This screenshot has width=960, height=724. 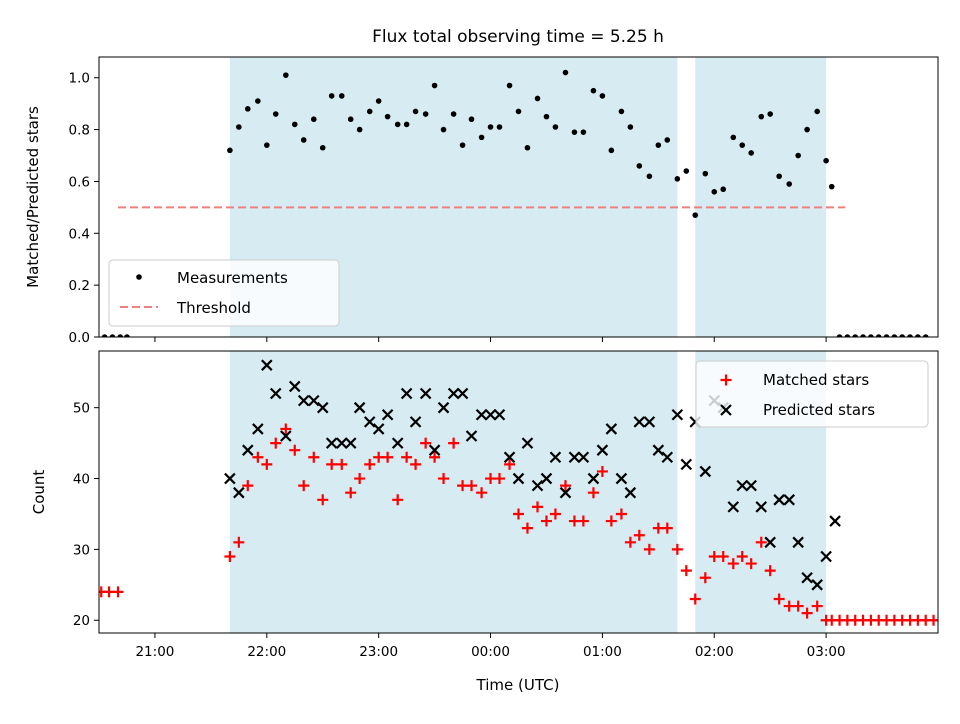 What do you see at coordinates (726, 380) in the screenshot?
I see `matched-stars-legend-marker` at bounding box center [726, 380].